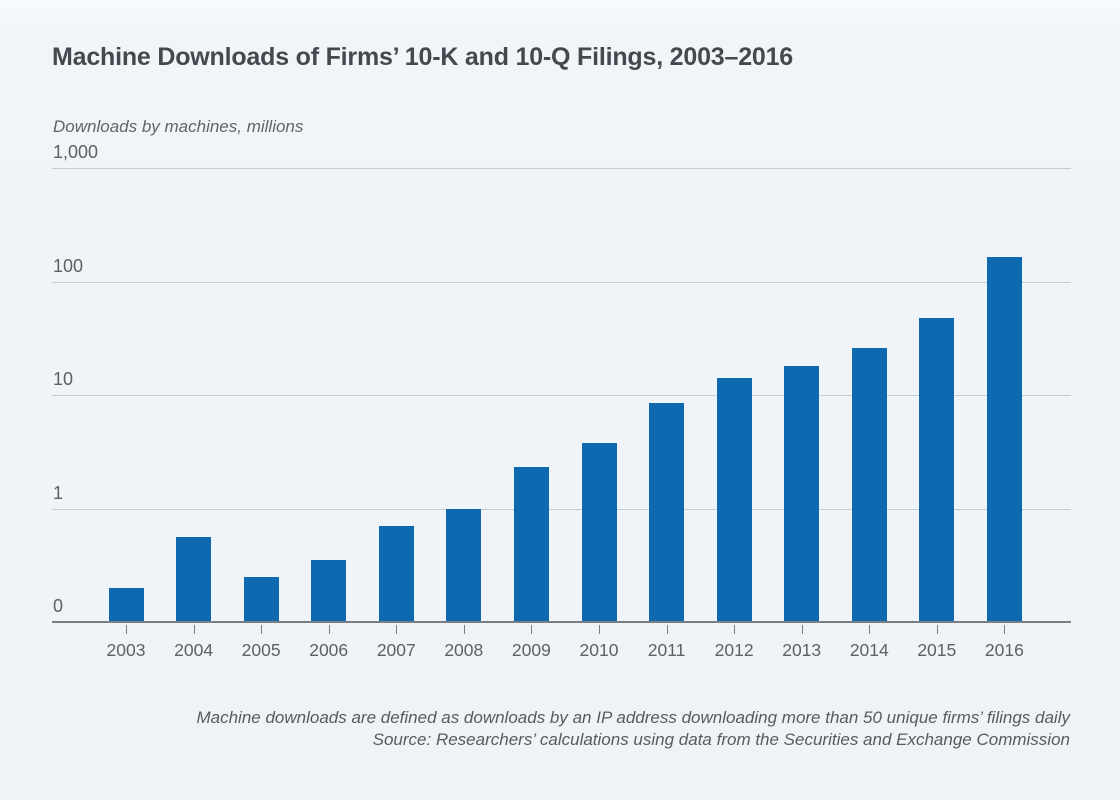  Describe the element at coordinates (937, 650) in the screenshot. I see `x-tick-label: 2015` at that location.